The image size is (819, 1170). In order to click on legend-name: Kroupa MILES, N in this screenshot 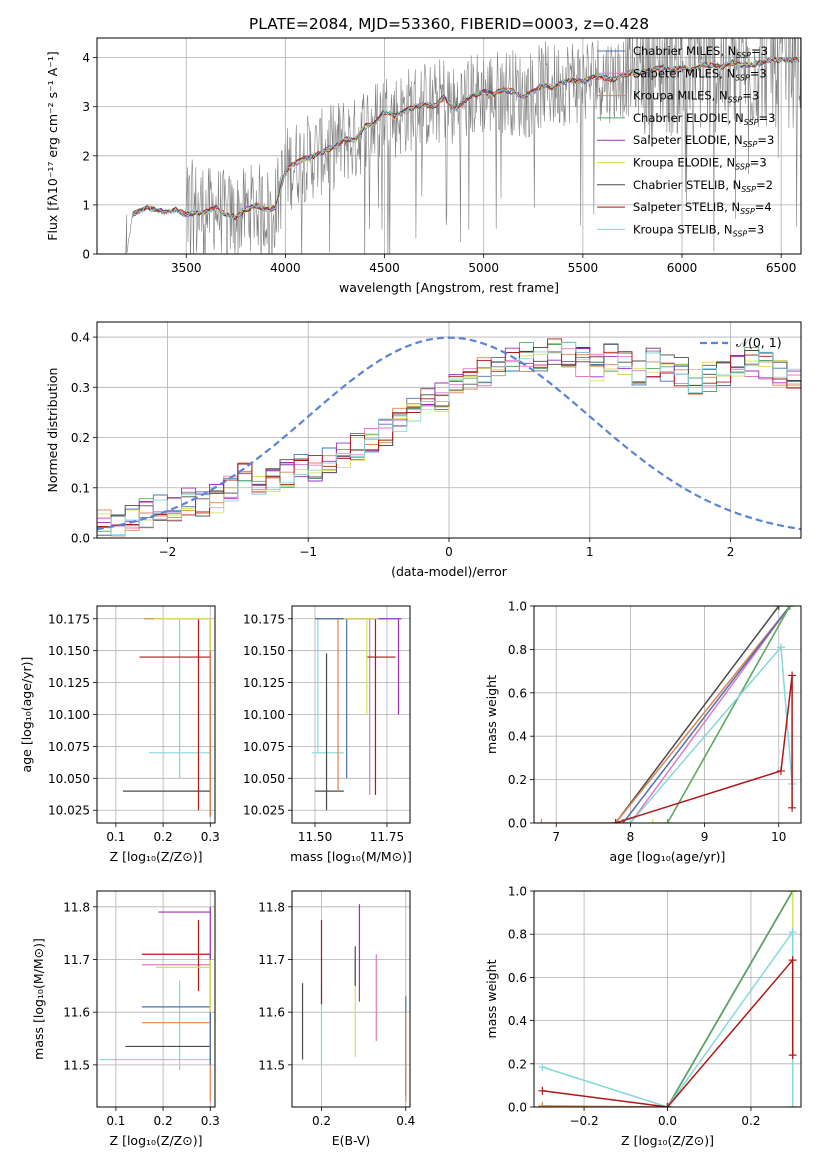, I will do `click(680, 96)`.